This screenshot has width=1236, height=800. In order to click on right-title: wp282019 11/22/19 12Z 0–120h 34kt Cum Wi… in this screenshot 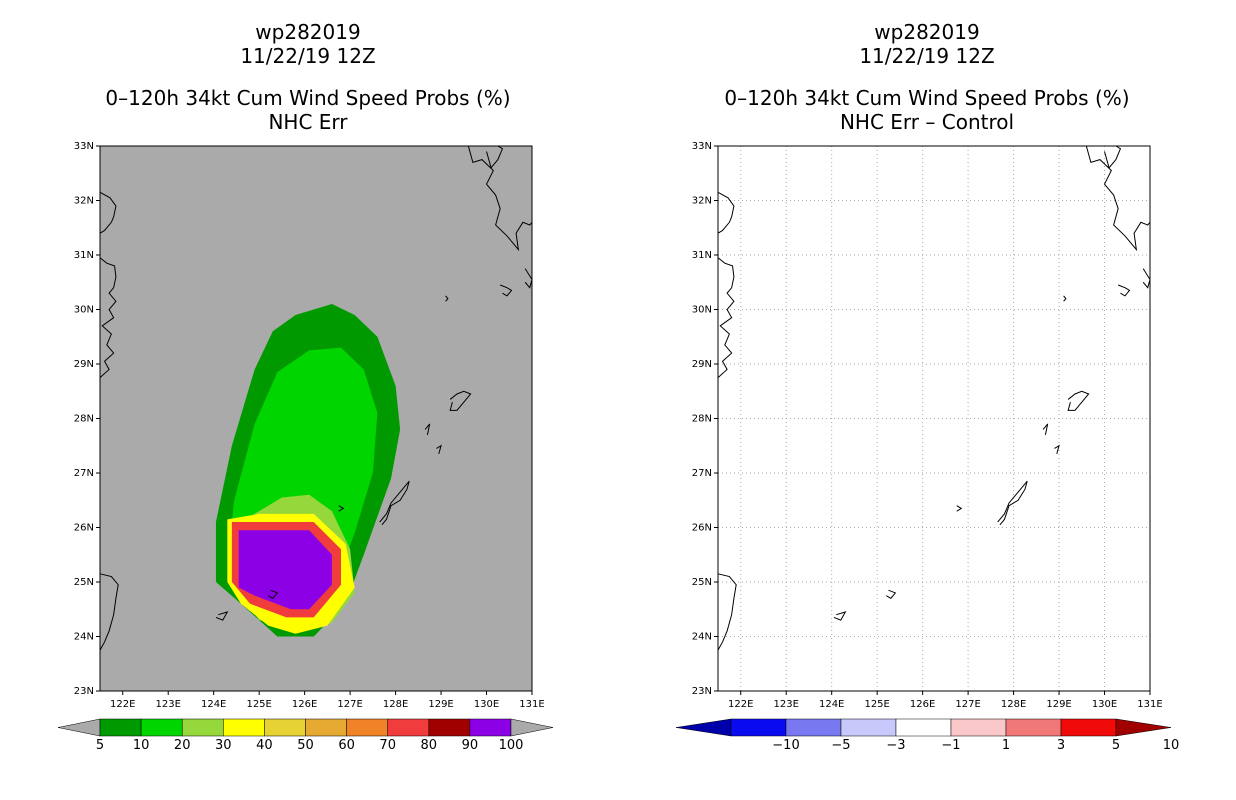, I will do `click(927, 77)`.